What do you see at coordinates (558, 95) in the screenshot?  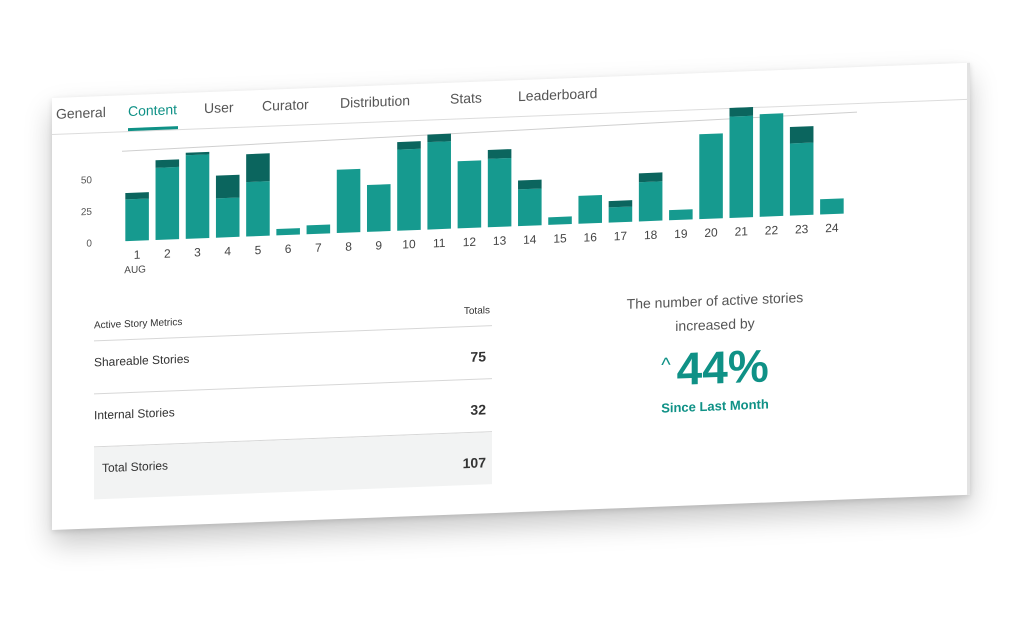 I see `tab-leaderboard: Leaderboard` at bounding box center [558, 95].